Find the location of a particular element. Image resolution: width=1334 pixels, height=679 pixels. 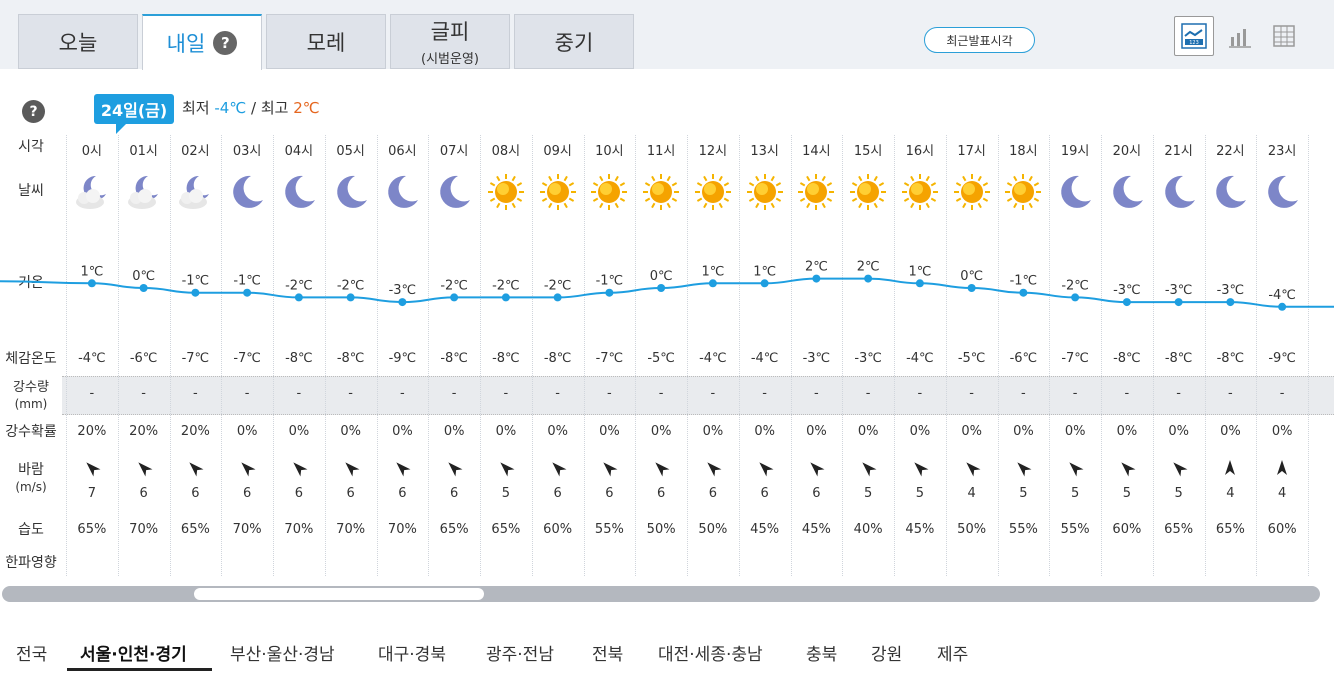

region-tab: 대구·경북 is located at coordinates (412, 655).